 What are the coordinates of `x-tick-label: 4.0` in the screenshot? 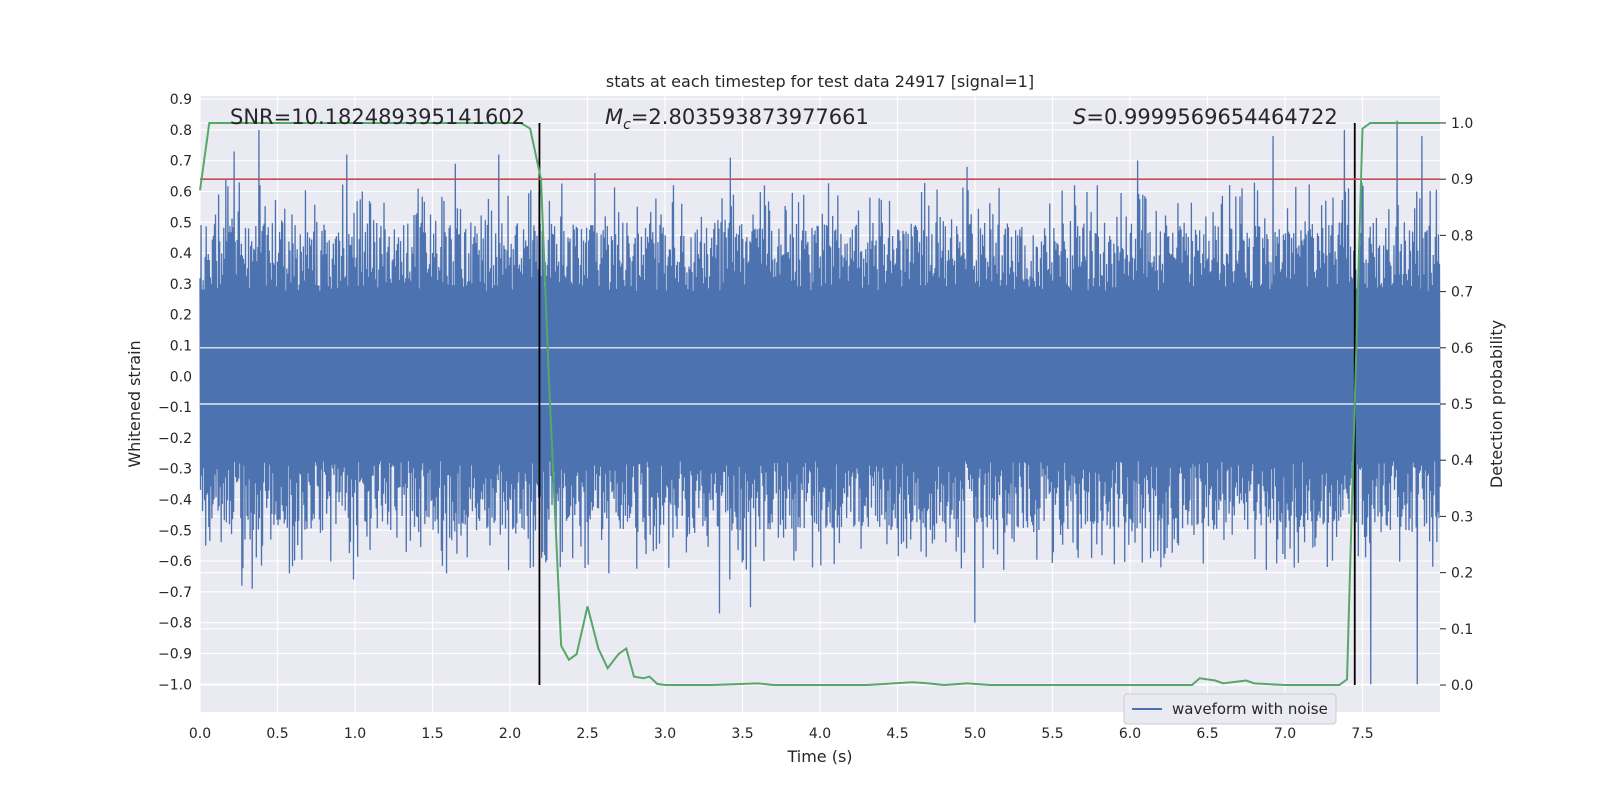 It's located at (820, 734).